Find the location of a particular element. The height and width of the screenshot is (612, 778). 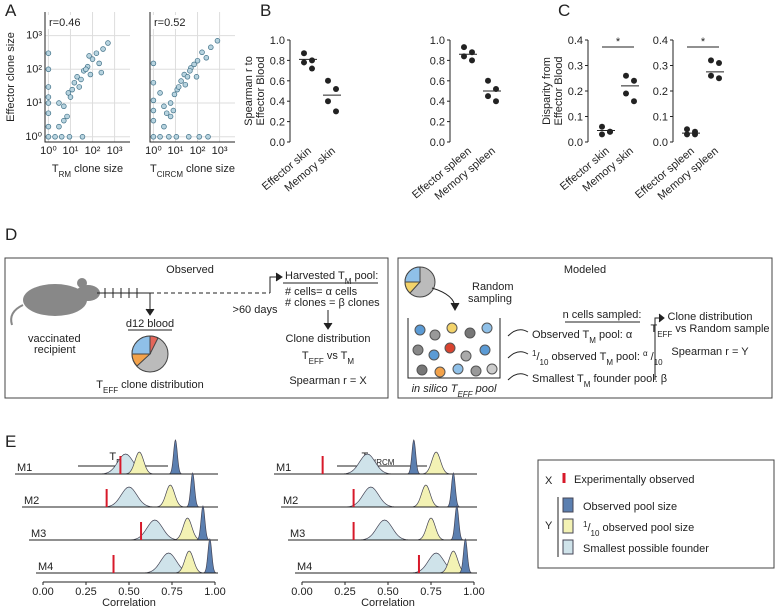

pie-modeled is located at coordinates (420, 282).